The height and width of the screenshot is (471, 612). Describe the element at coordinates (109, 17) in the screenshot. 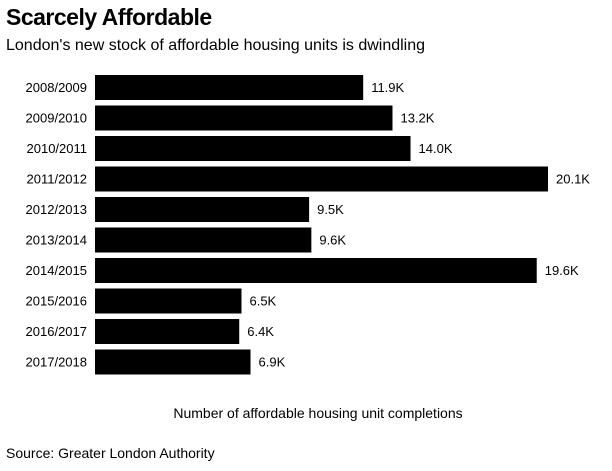

I see `chart-title: Scarcely Affordable` at that location.